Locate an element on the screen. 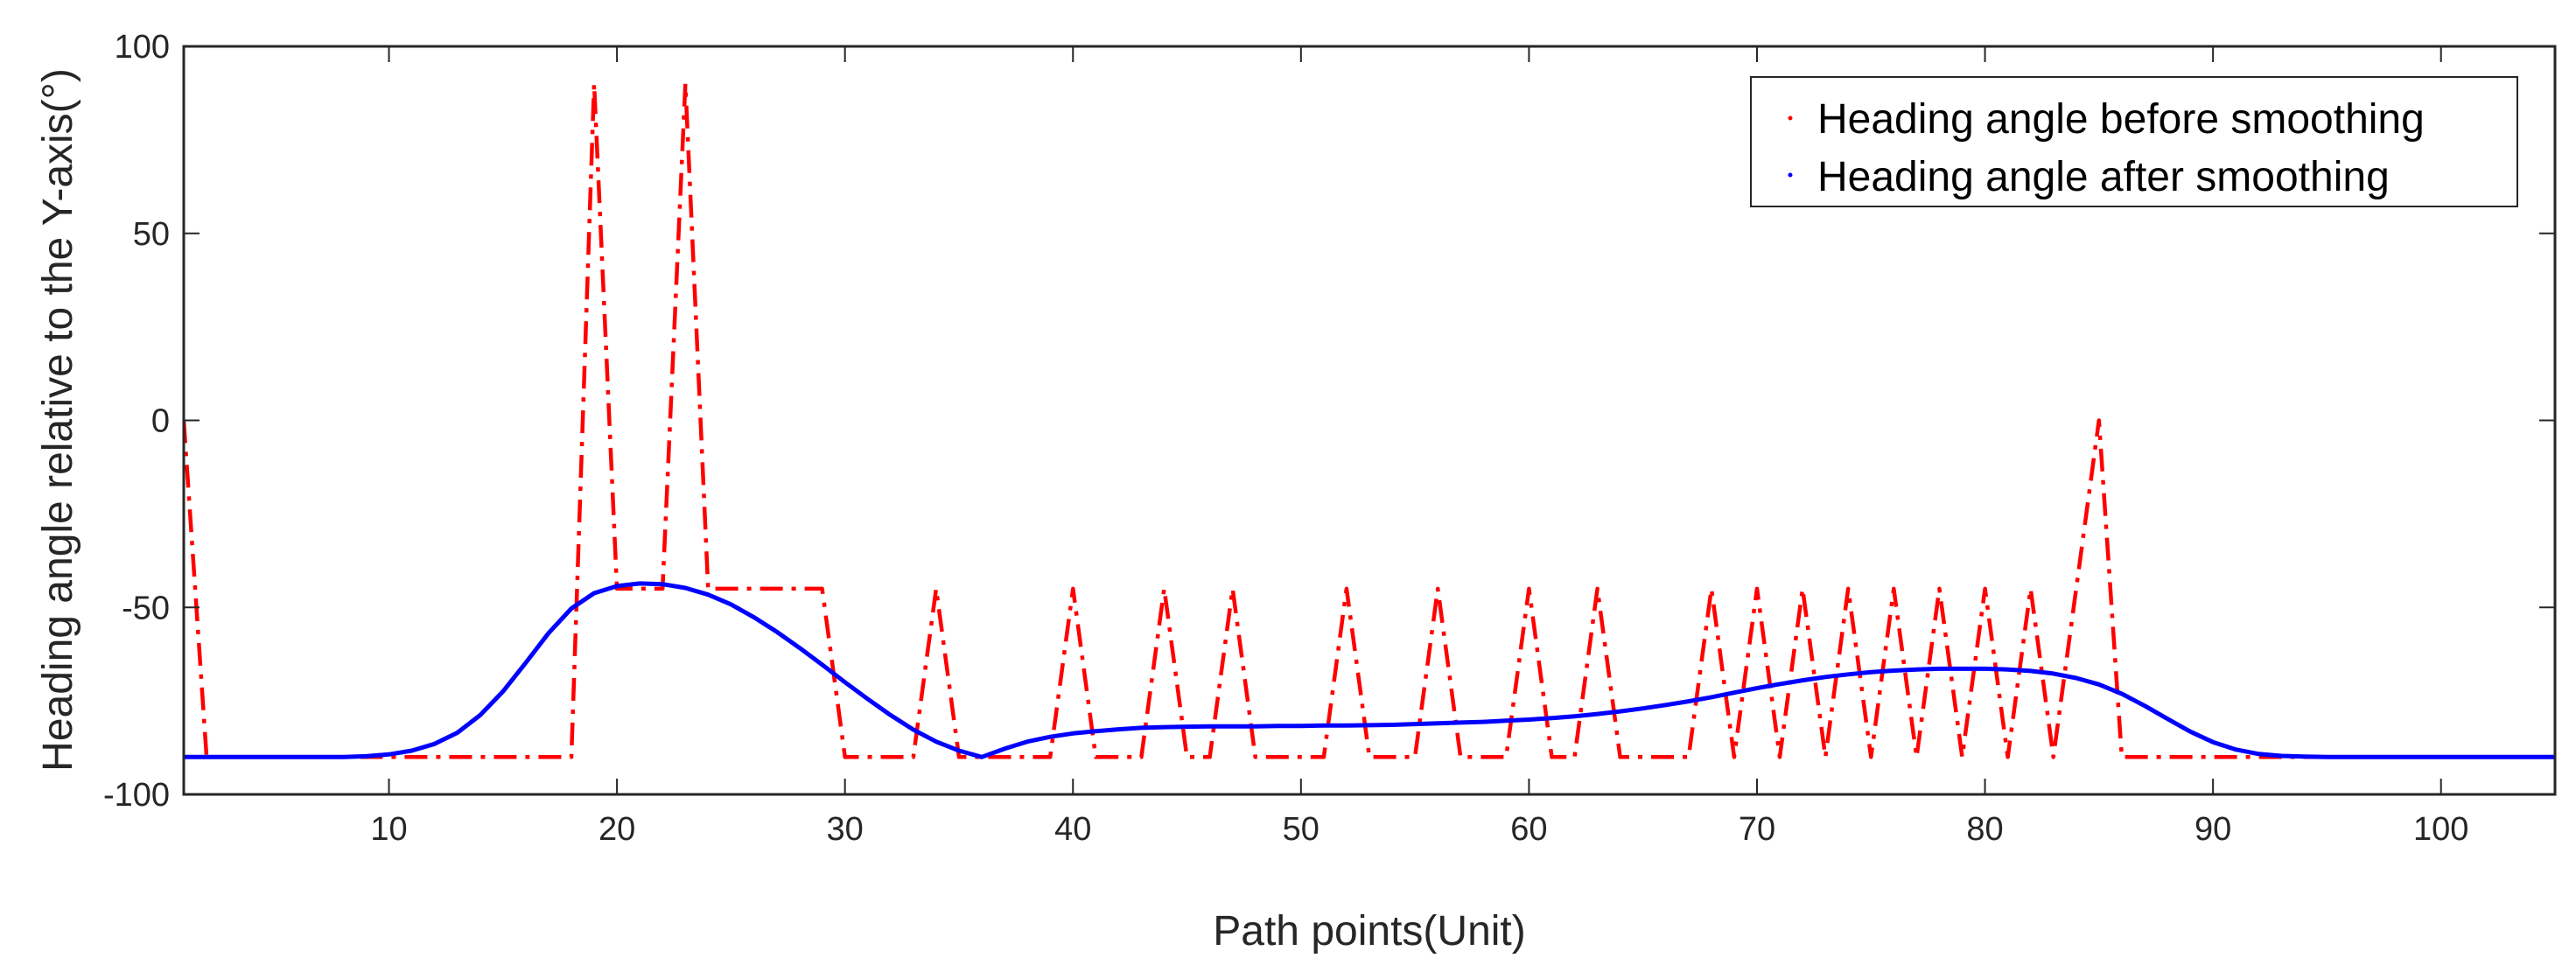 Image resolution: width=2576 pixels, height=979 pixels. x-tick-label: 90 is located at coordinates (2212, 829).